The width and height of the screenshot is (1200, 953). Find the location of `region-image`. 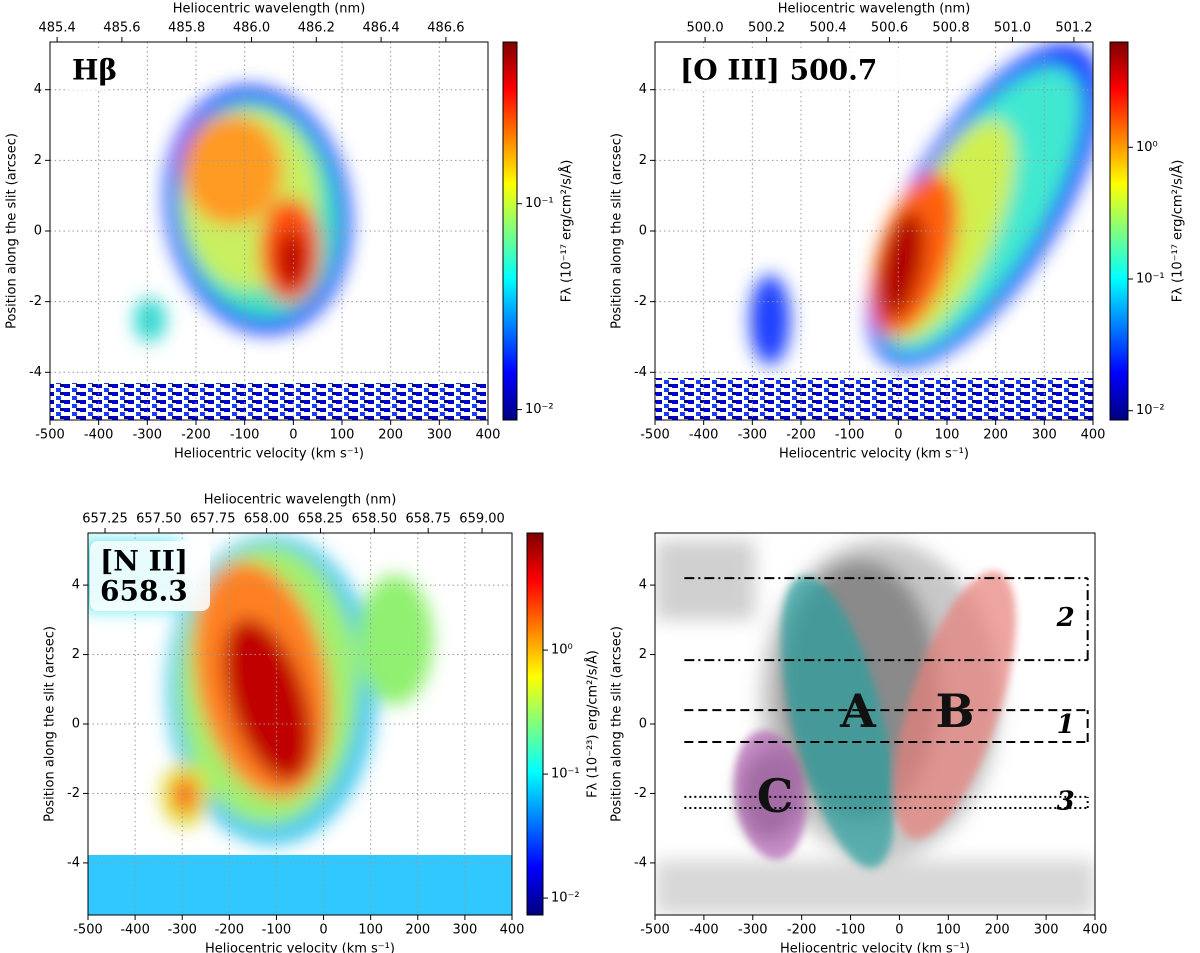

region-image is located at coordinates (875, 724).